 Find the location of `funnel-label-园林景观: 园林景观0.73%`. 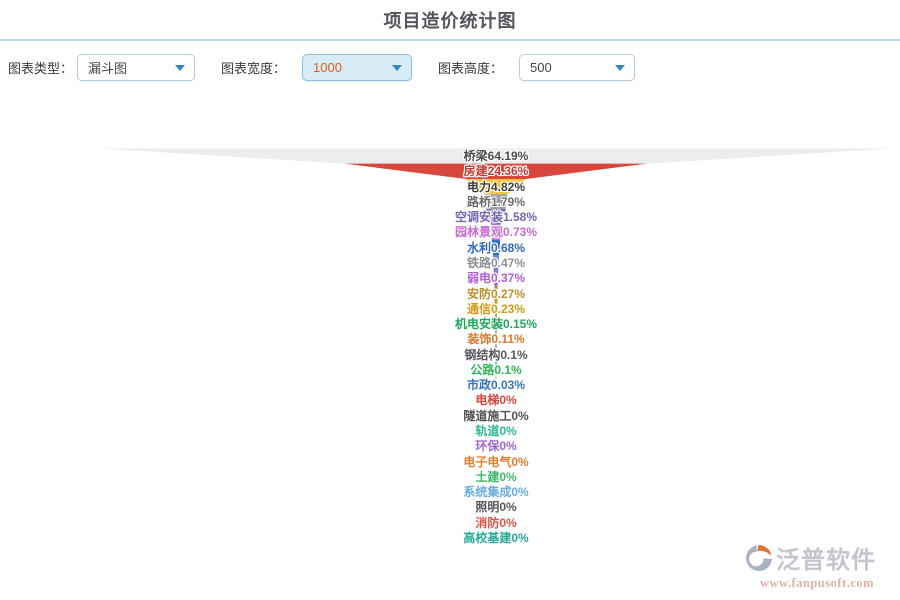

funnel-label-园林景观: 园林景观0.73% is located at coordinates (496, 232).